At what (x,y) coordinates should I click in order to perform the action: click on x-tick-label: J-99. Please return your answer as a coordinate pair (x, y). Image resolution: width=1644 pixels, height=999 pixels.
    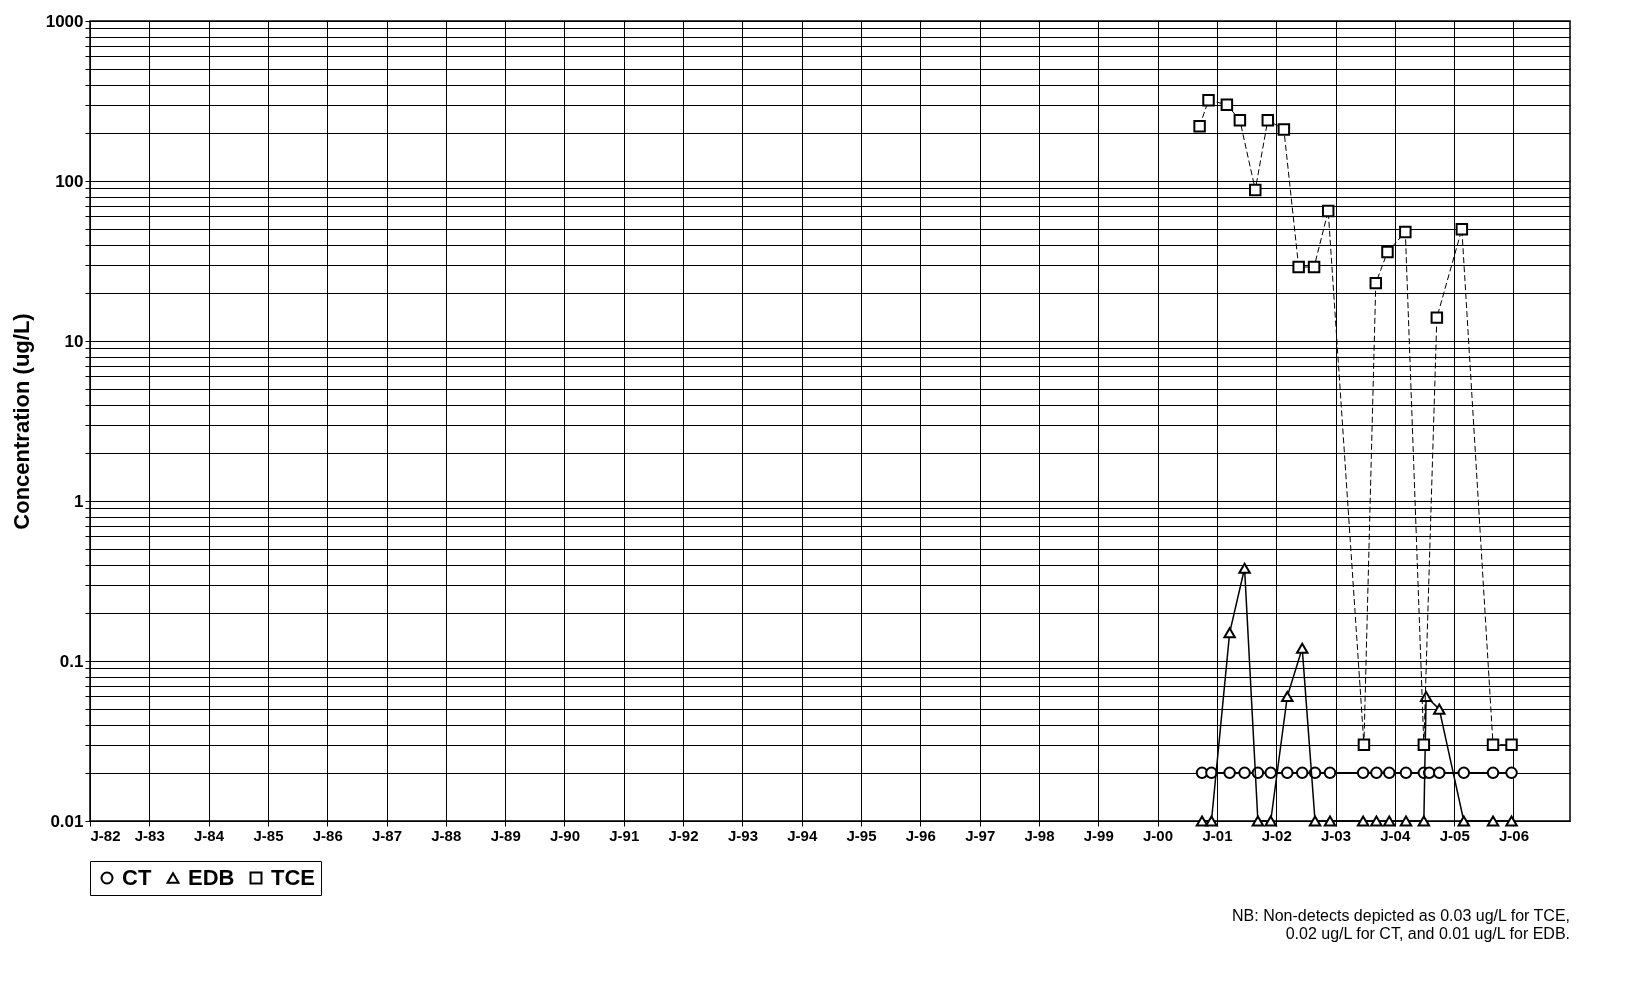
    Looking at the image, I should click on (1098, 835).